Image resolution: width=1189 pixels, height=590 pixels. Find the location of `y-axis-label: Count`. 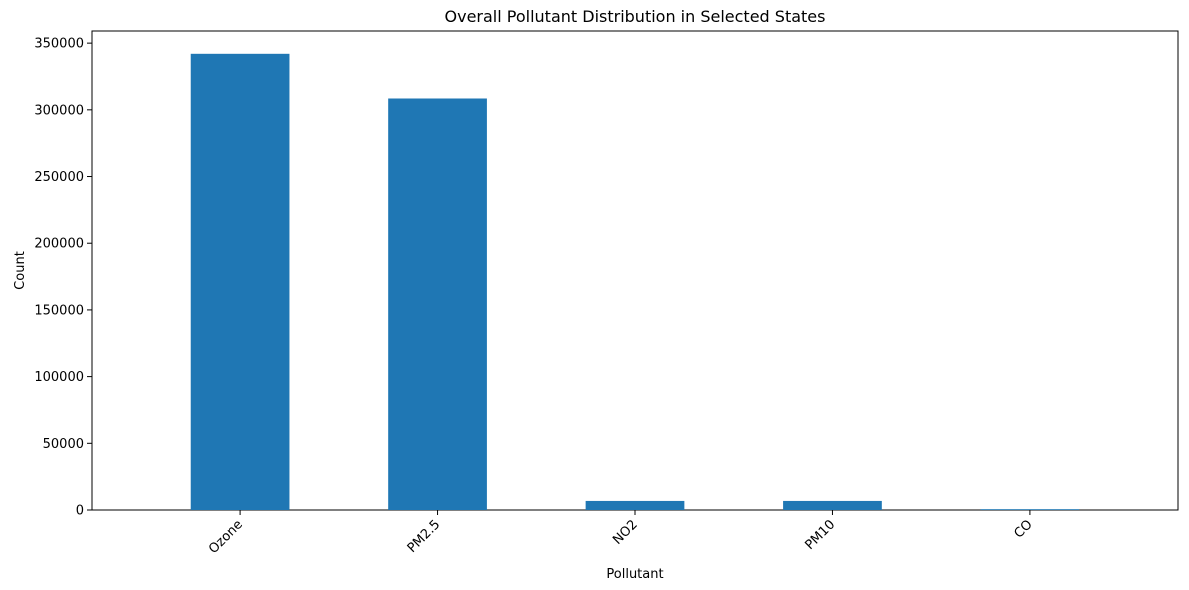

y-axis-label: Count is located at coordinates (20, 270).